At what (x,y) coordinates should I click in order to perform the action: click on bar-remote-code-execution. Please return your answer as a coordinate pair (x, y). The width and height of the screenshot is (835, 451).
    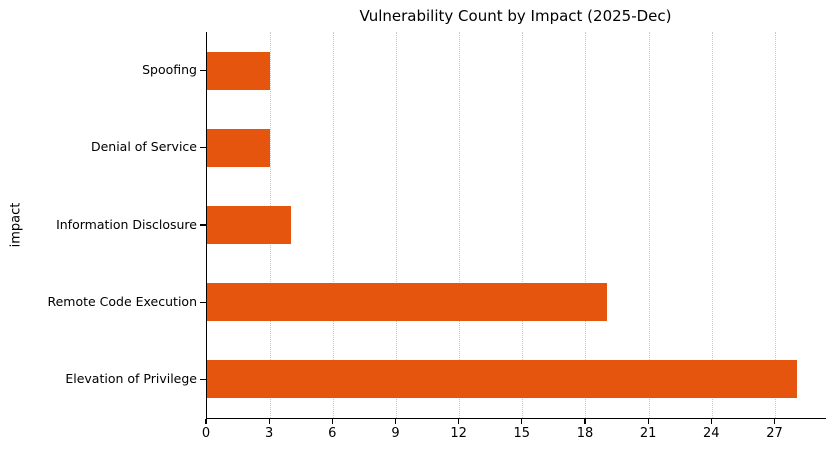
    Looking at the image, I should click on (407, 302).